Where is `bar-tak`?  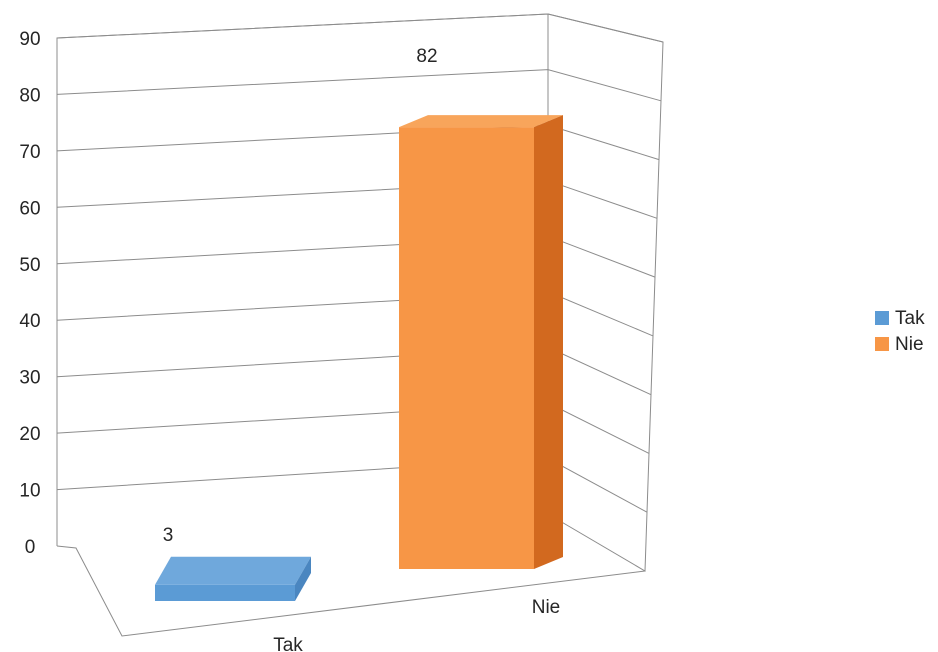
bar-tak is located at coordinates (233, 578).